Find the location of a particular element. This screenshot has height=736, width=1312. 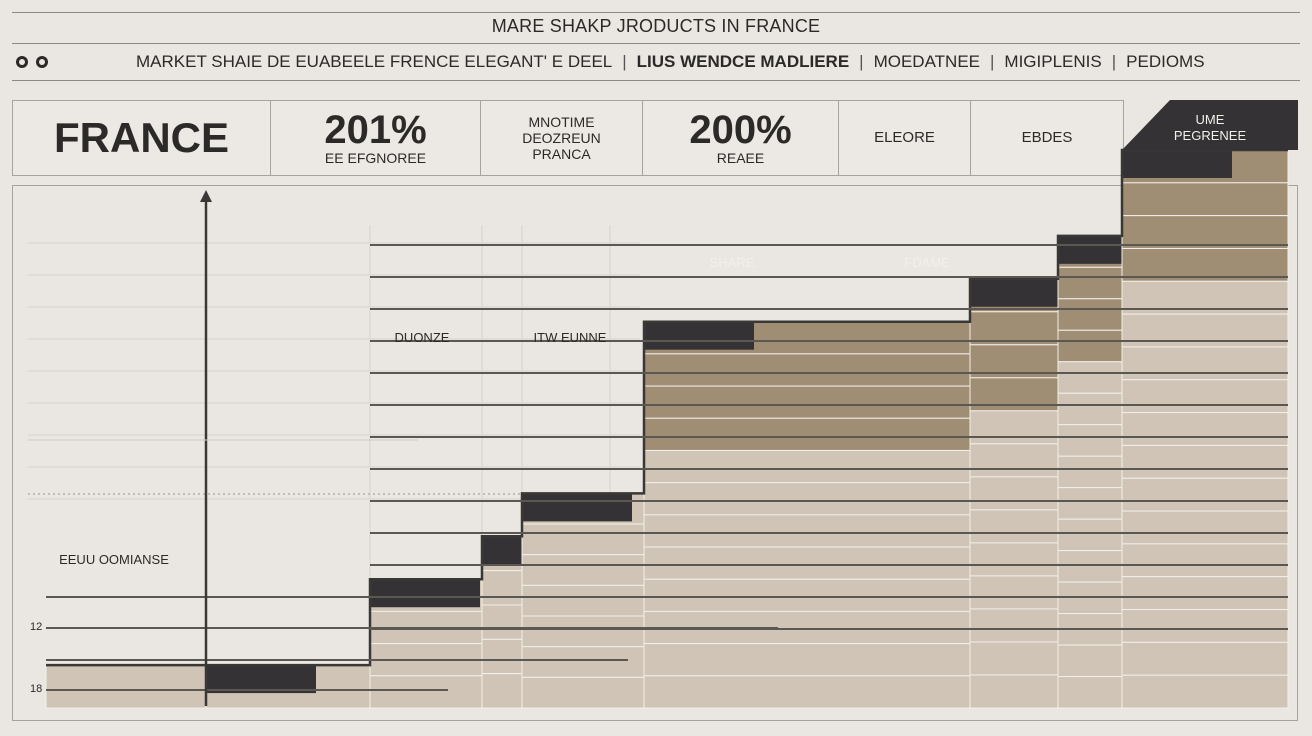

stat-2-line-3: PRANCA is located at coordinates (561, 154).